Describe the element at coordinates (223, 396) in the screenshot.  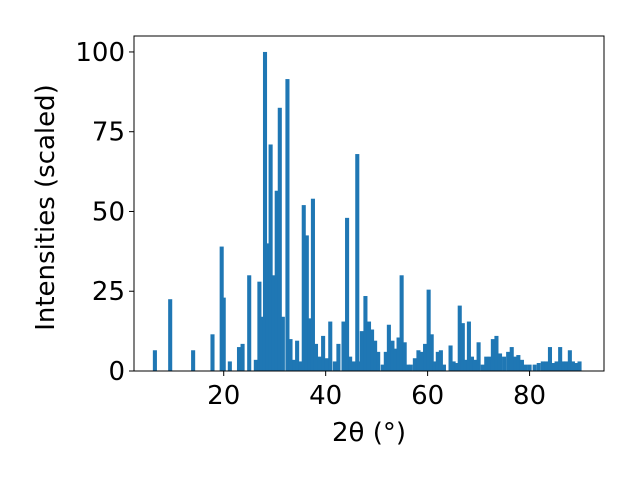
I see `x-tick-label: 20` at that location.